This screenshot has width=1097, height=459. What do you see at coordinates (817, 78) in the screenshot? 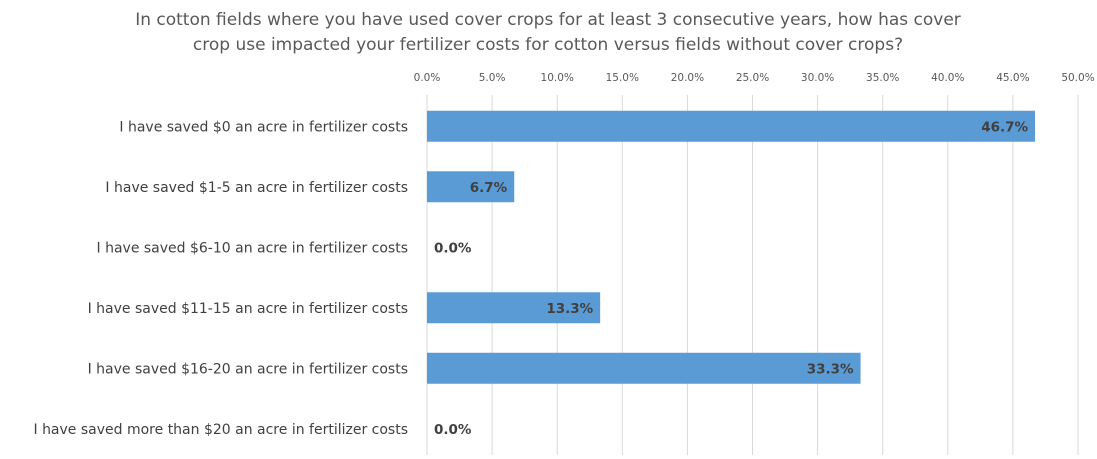
I see `x-tick-label: 30.0%` at bounding box center [817, 78].